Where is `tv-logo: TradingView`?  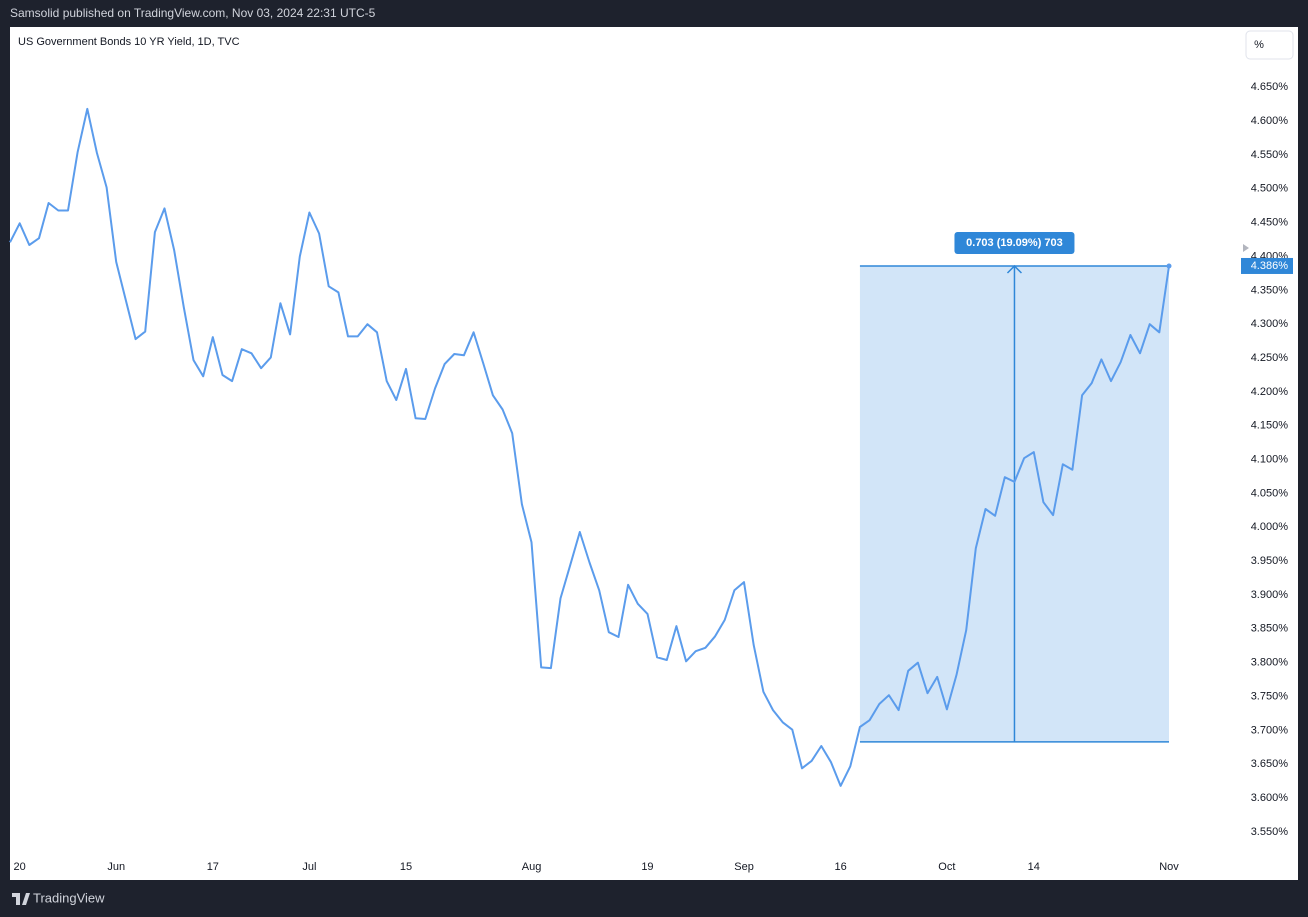
tv-logo: TradingView is located at coordinates (58, 897).